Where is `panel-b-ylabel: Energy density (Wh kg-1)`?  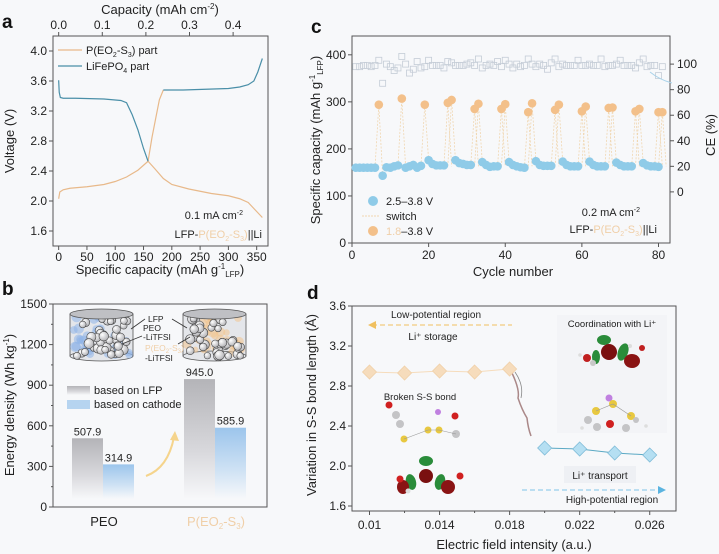
panel-b-ylabel: Energy density (Wh kg-1) is located at coordinates (9, 405).